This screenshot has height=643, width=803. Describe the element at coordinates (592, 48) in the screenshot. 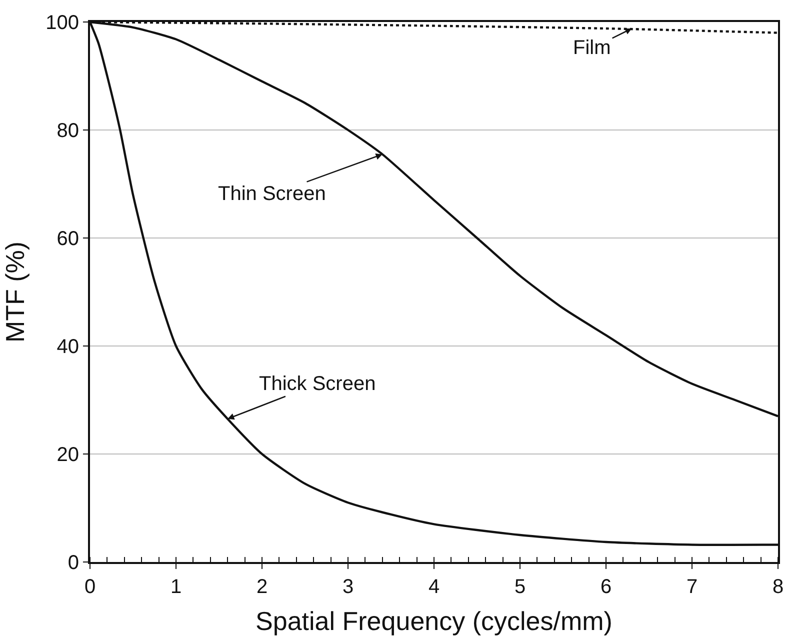

I see `annotation: Film` at that location.